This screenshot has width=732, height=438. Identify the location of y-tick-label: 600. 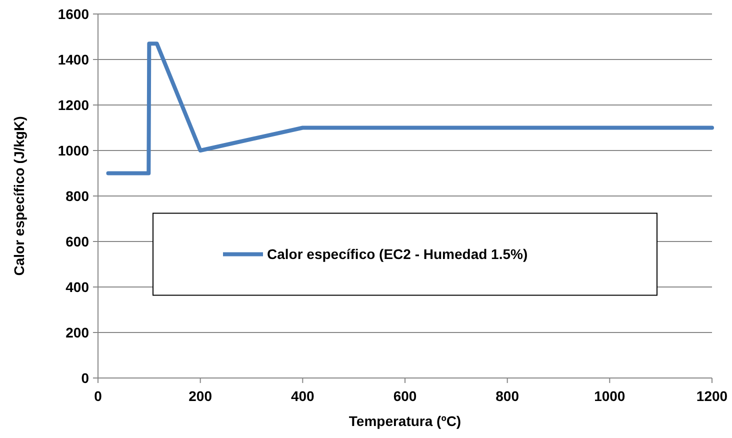
(78, 241).